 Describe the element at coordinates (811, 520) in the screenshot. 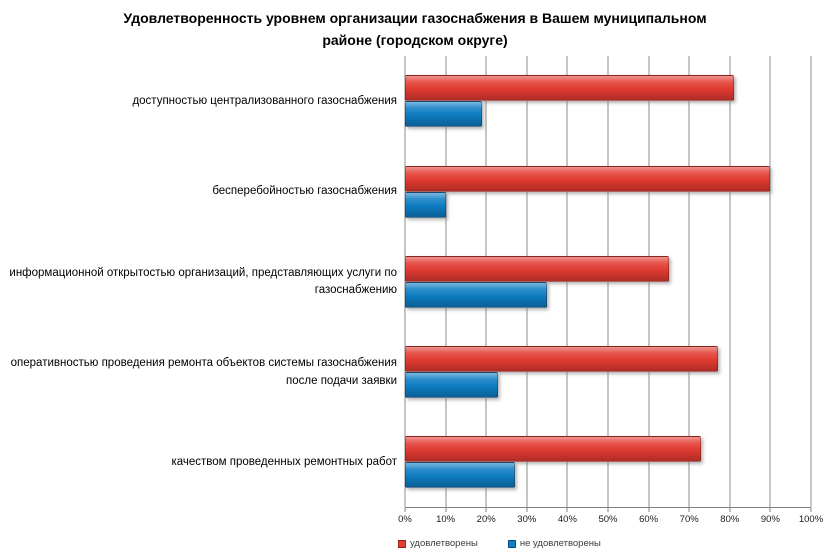

I see `axis-tick-label: 100%` at that location.